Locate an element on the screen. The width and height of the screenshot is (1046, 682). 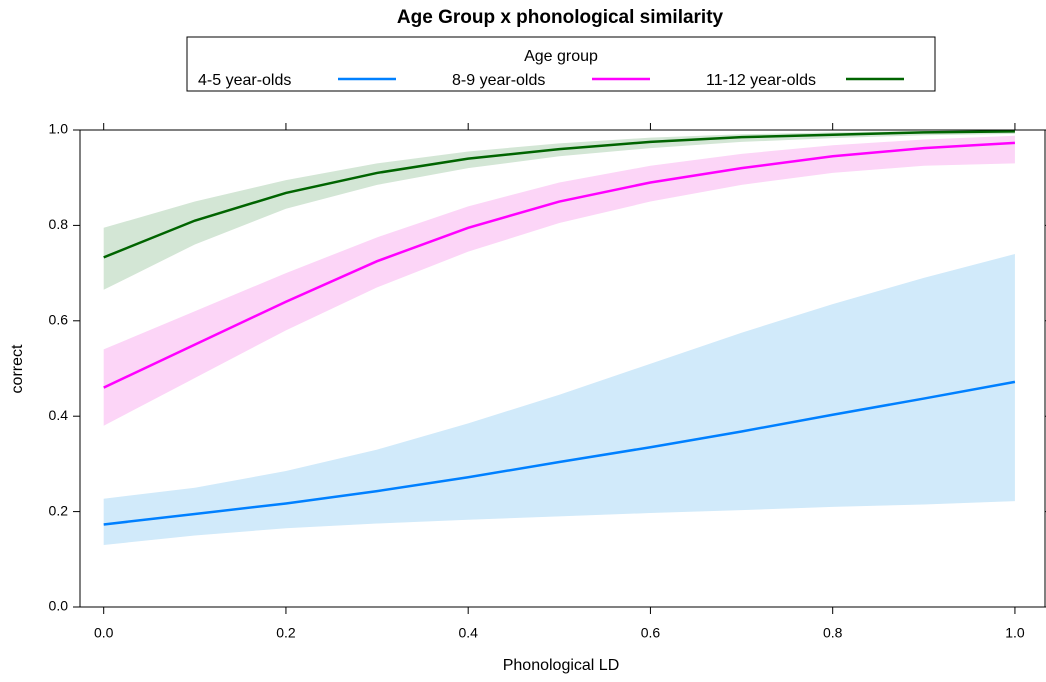
y-tick-label: 1.0 is located at coordinates (59, 129).